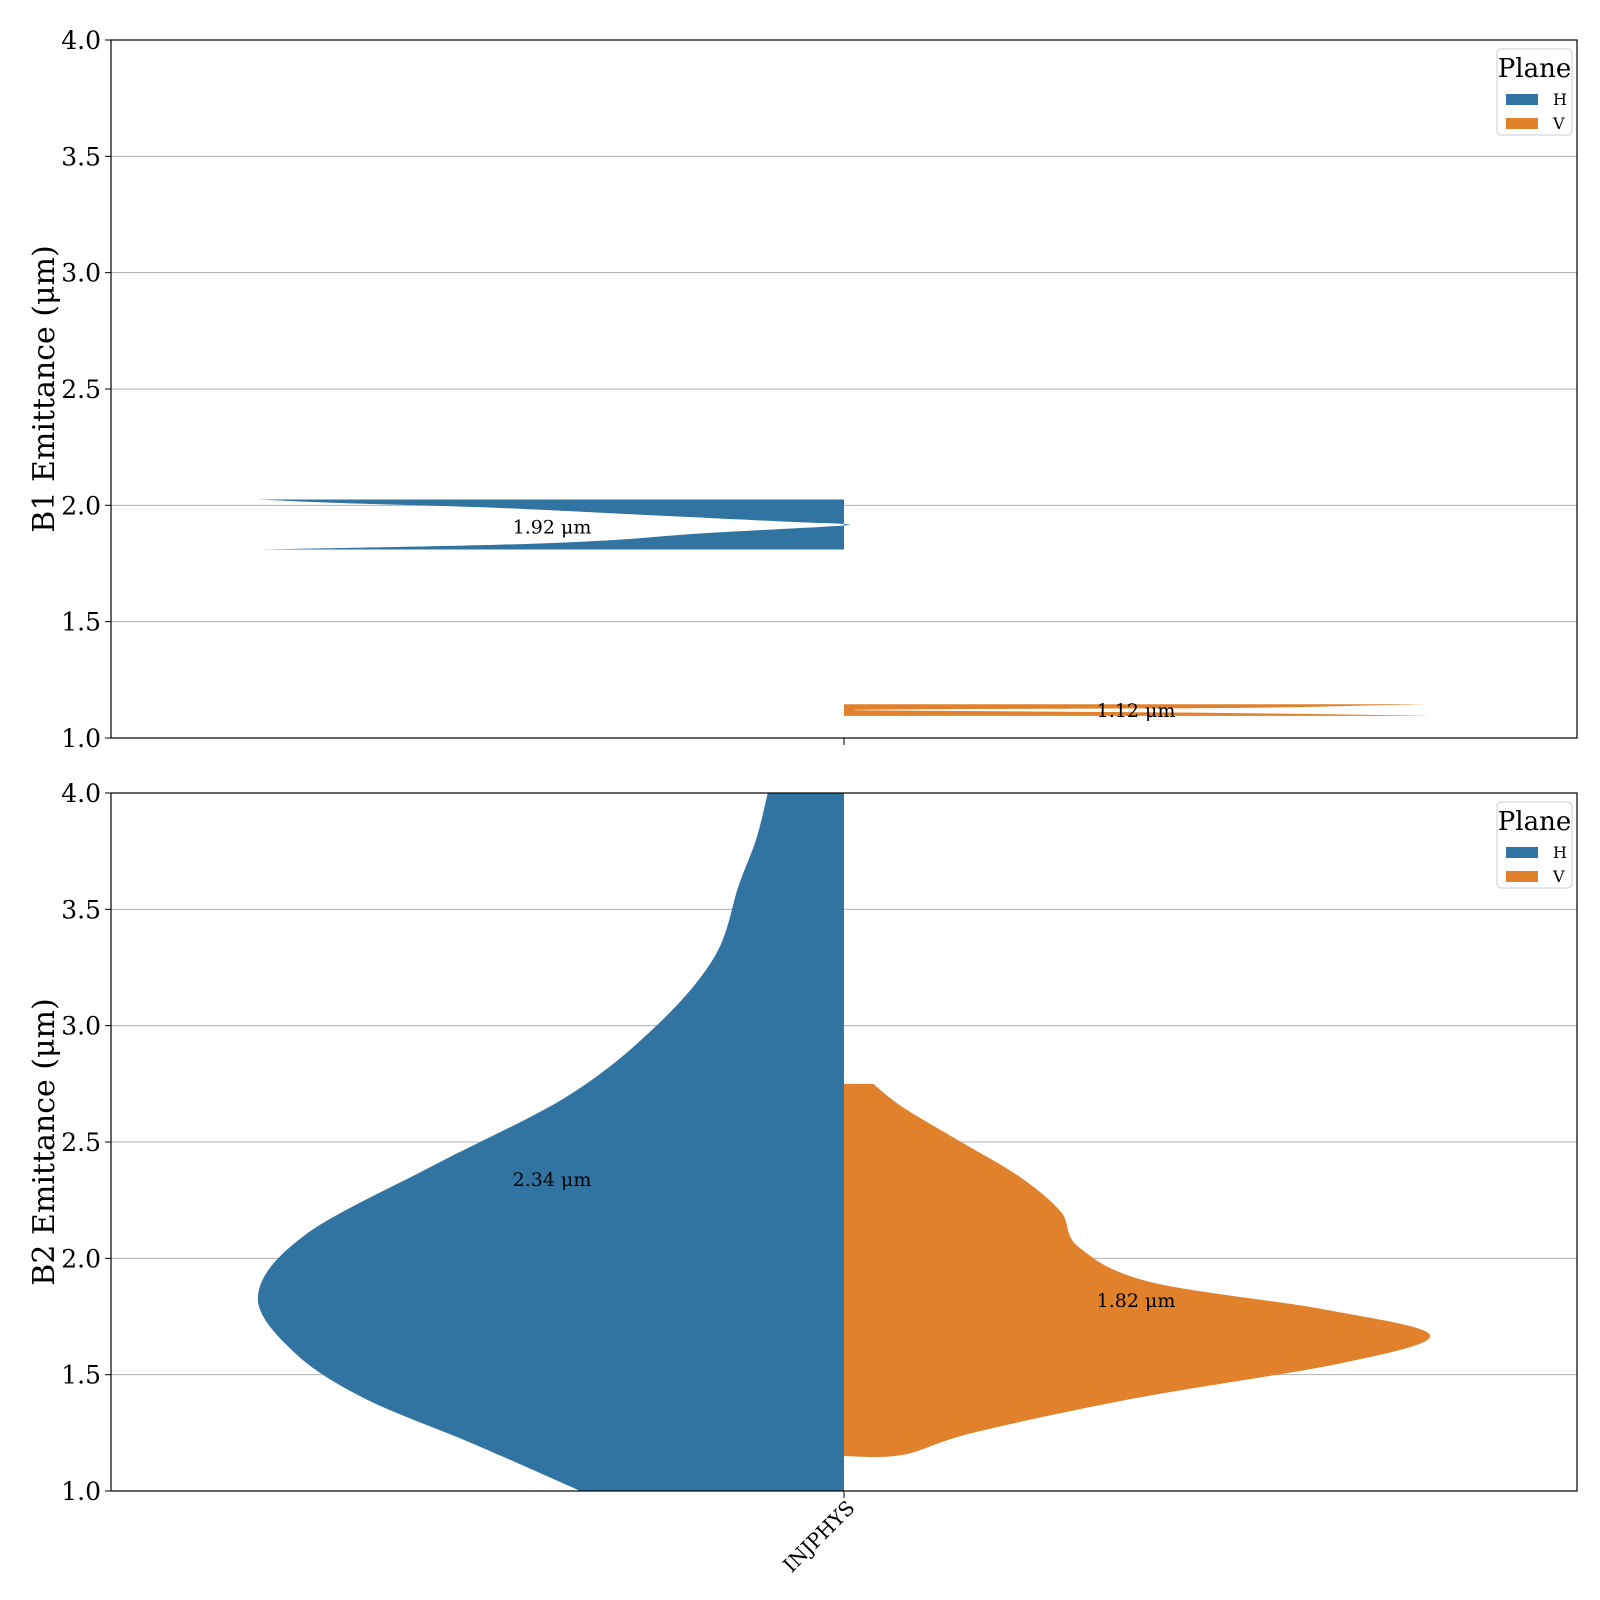 The width and height of the screenshot is (1600, 1600). I want to click on x-tick-label: INJPHYS, so click(818, 1536).